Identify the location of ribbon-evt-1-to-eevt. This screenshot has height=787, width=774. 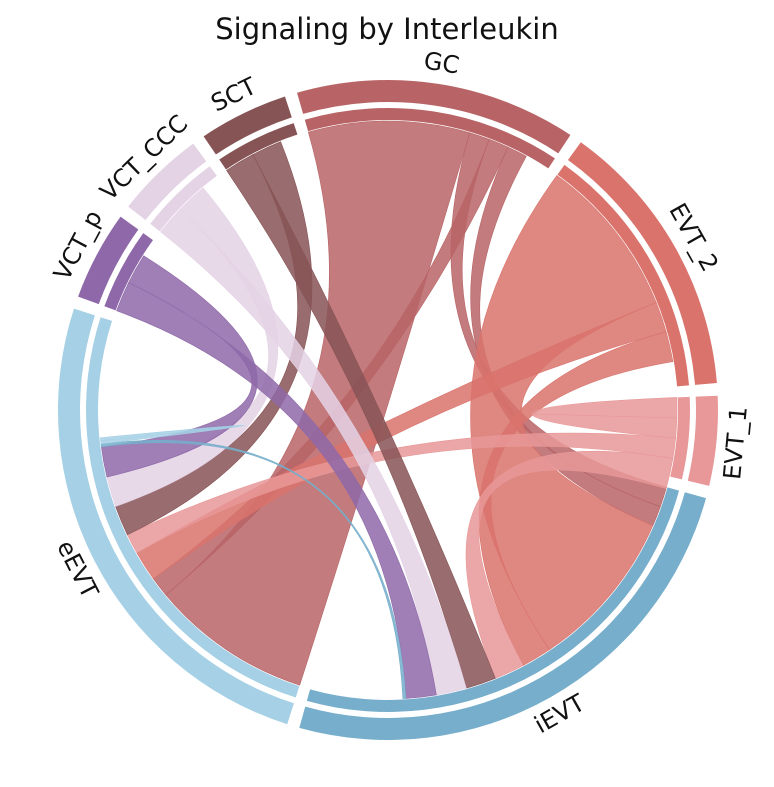
(401, 493).